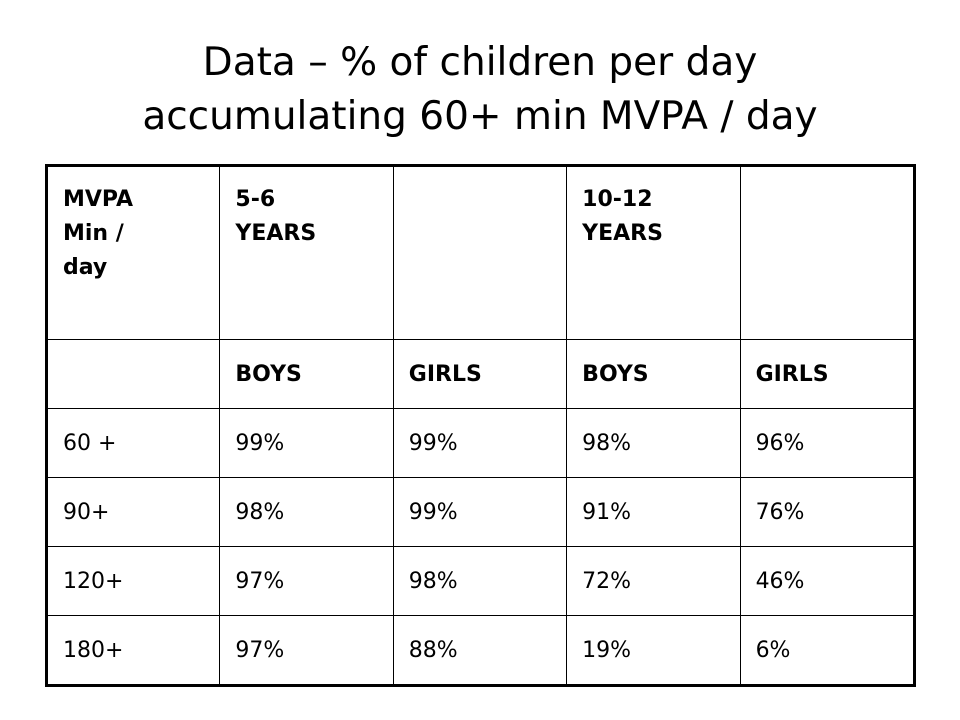  Describe the element at coordinates (133, 252) in the screenshot. I see `header-cell-mvpa: MVPA Min / day` at that location.